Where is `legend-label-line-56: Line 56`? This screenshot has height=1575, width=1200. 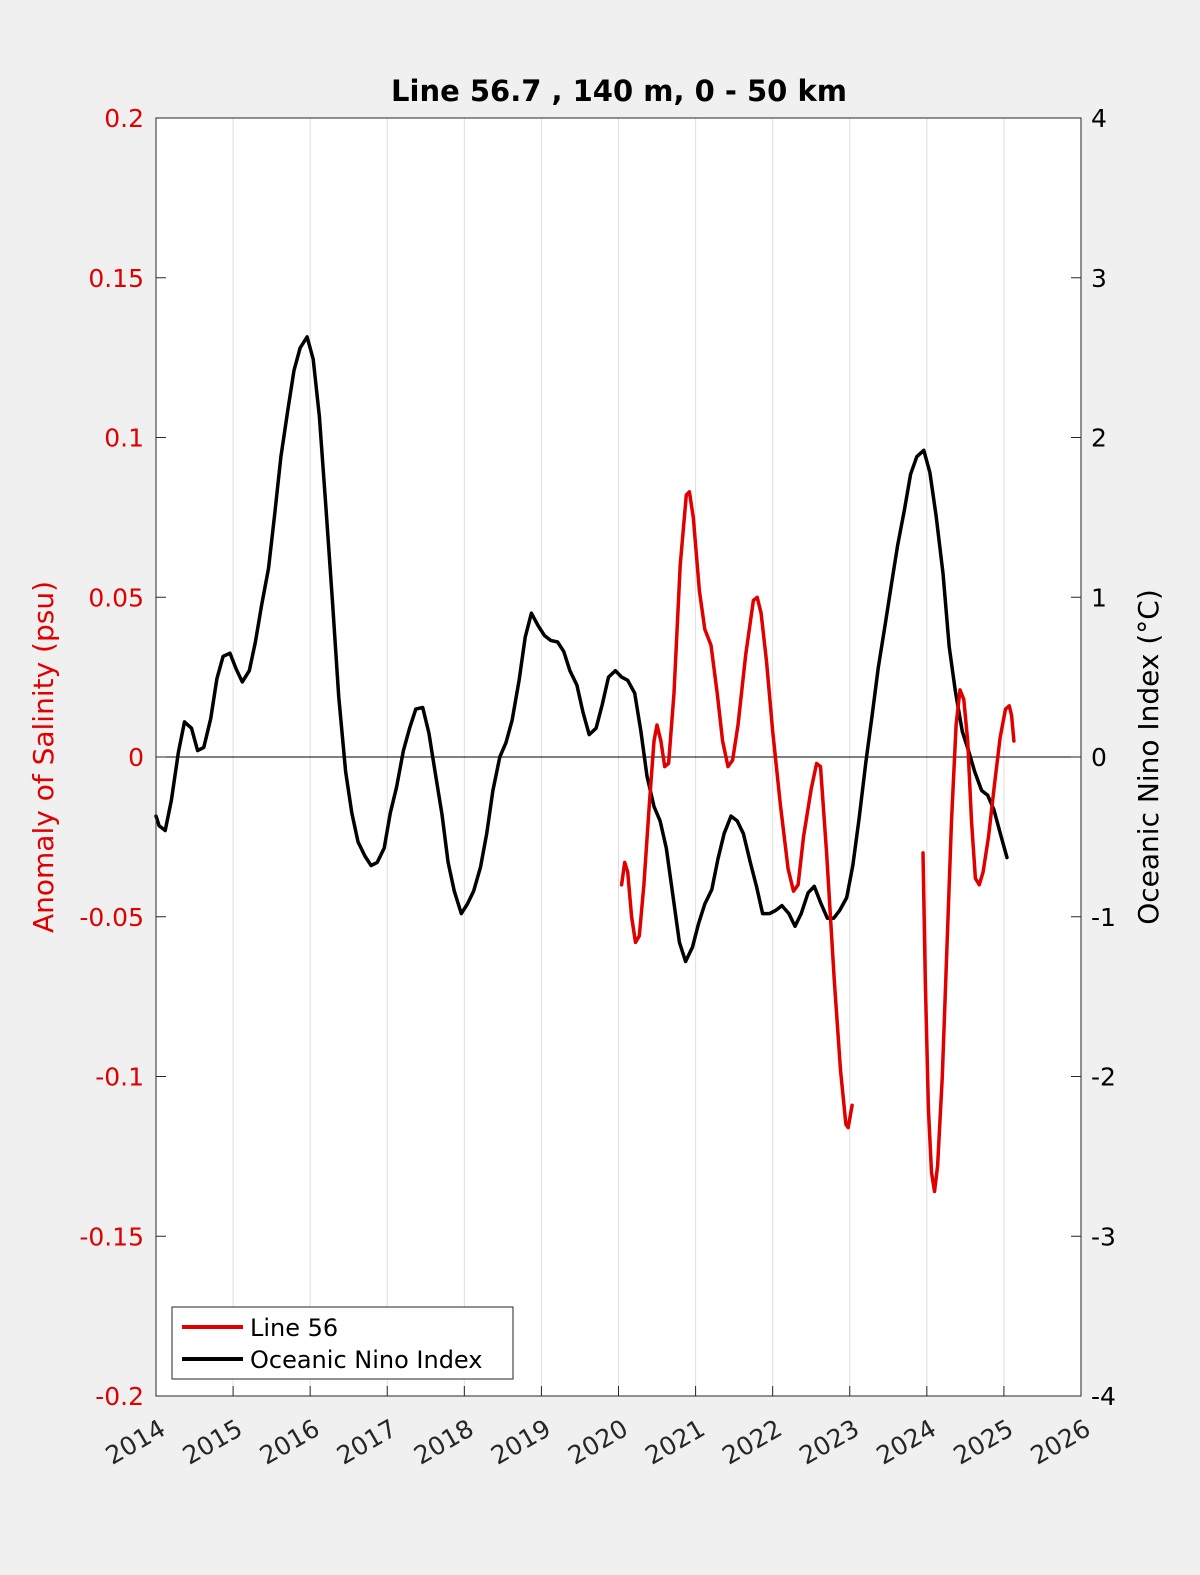
legend-label-line-56: Line 56 is located at coordinates (294, 1328).